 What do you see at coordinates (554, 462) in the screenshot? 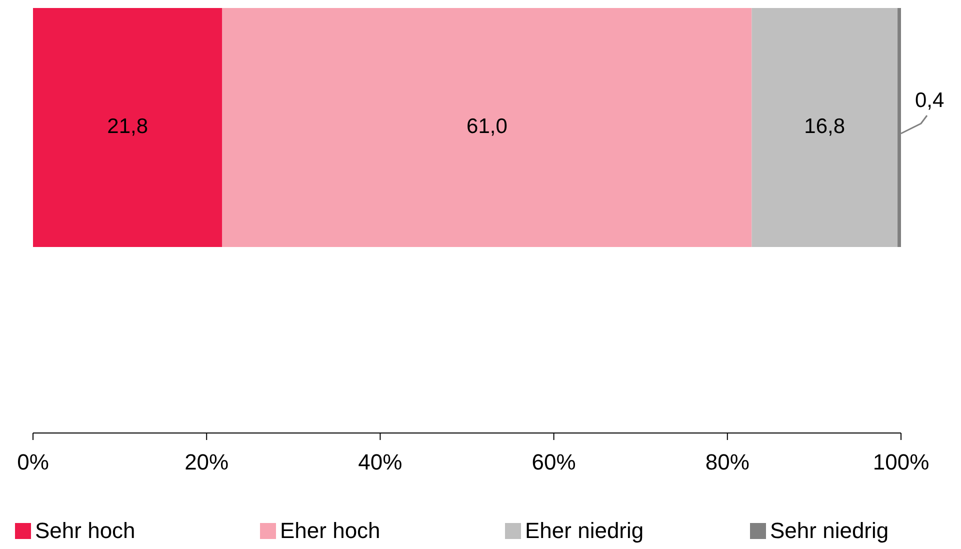
I see `x-tick-label: 60%` at bounding box center [554, 462].